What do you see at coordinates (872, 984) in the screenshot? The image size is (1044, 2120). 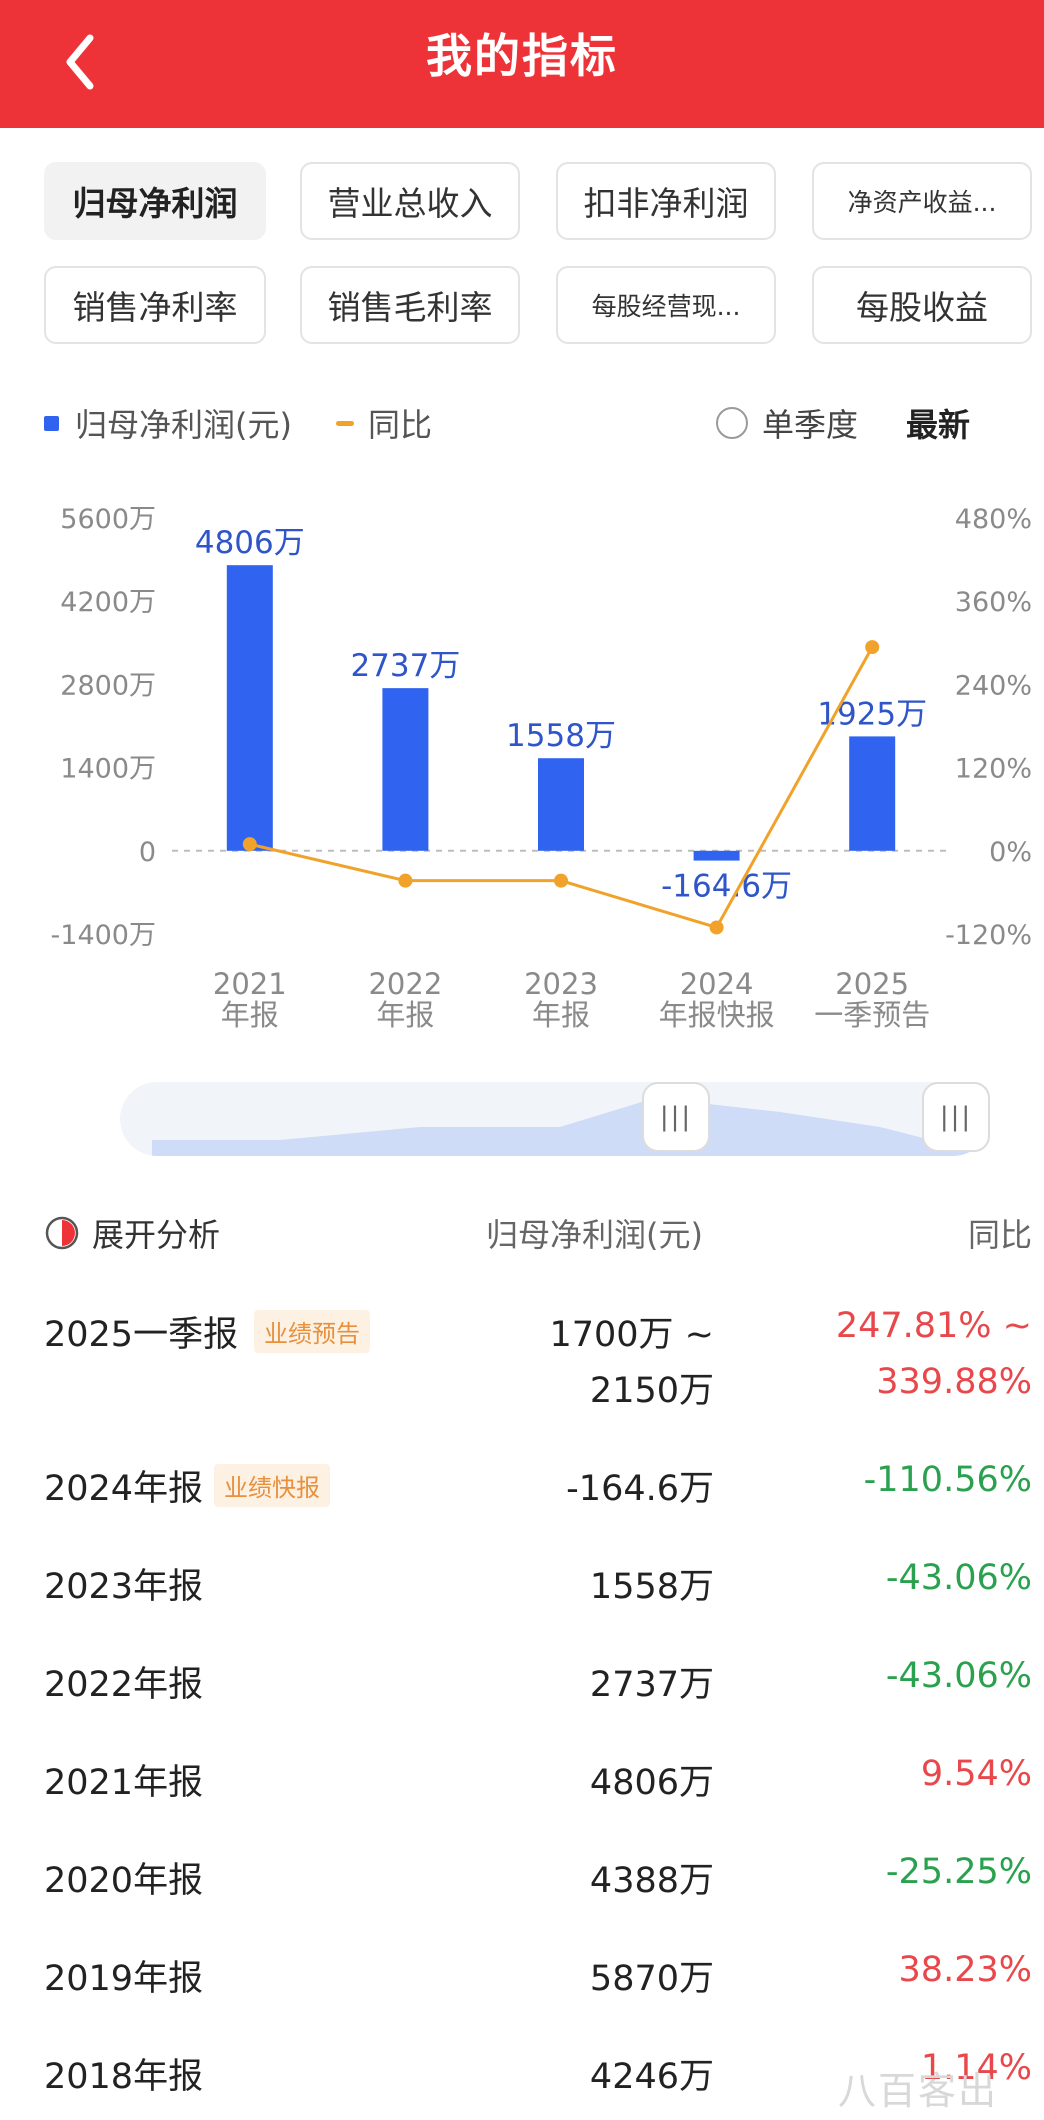 I see `x-axis-tick-label: 2025` at bounding box center [872, 984].